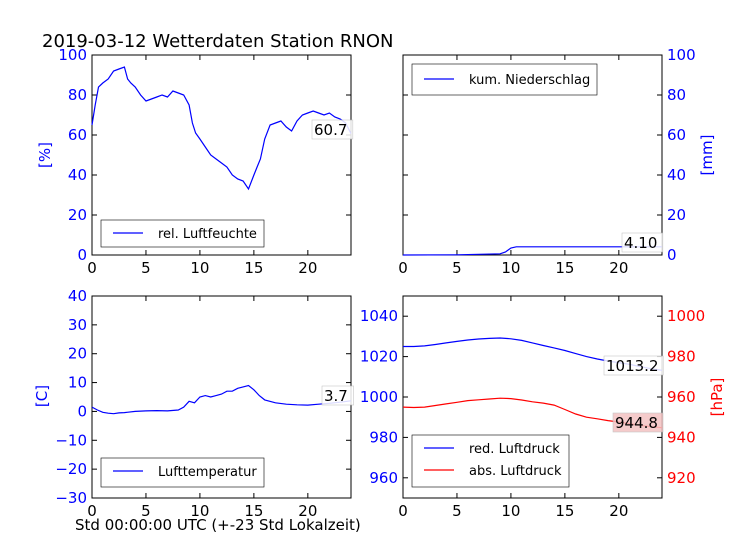  I want to click on legend-label: abs. Luftdruck, so click(515, 471).